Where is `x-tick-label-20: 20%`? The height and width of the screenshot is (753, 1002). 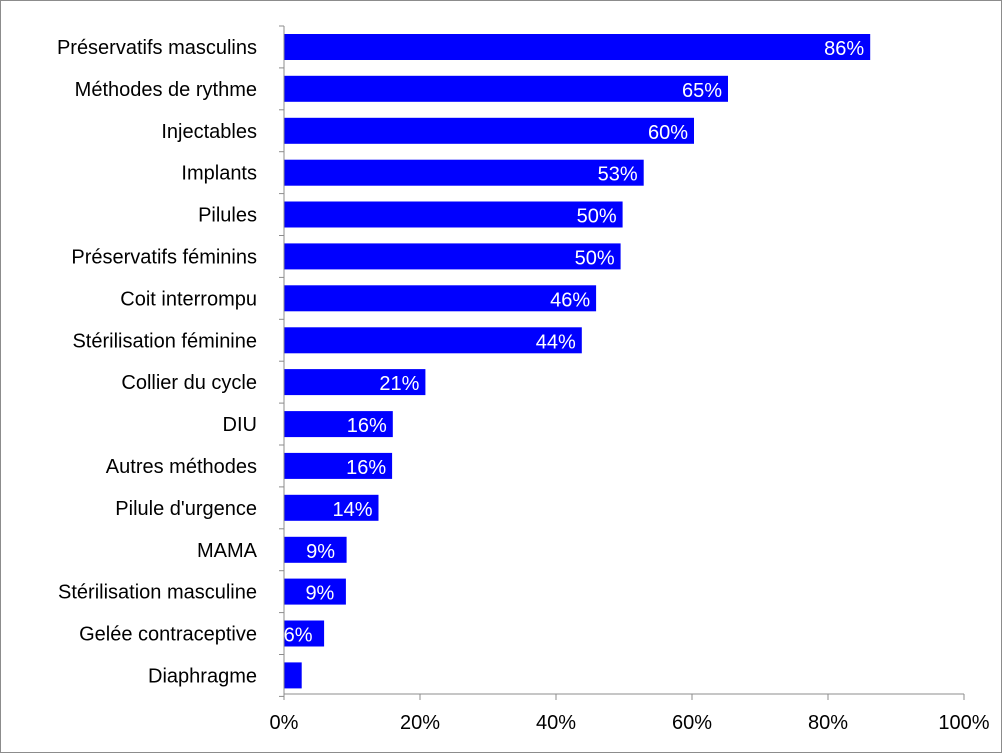 x-tick-label-20: 20% is located at coordinates (420, 723).